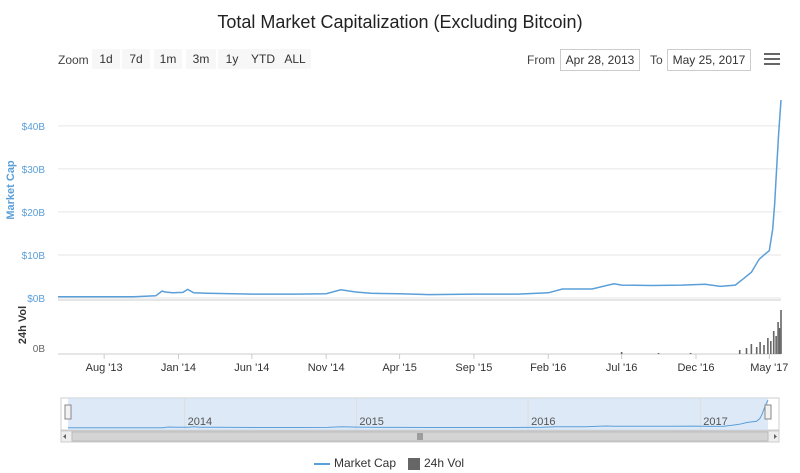 This screenshot has height=473, width=800. Describe the element at coordinates (548, 368) in the screenshot. I see `x-tick-label: Feb '16` at that location.